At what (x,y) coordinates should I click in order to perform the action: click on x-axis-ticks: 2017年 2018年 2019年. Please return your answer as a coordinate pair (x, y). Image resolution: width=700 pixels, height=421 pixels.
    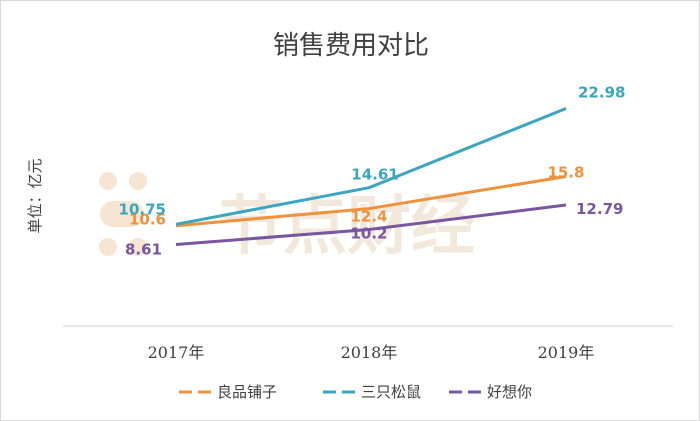
    Looking at the image, I should click on (371, 352).